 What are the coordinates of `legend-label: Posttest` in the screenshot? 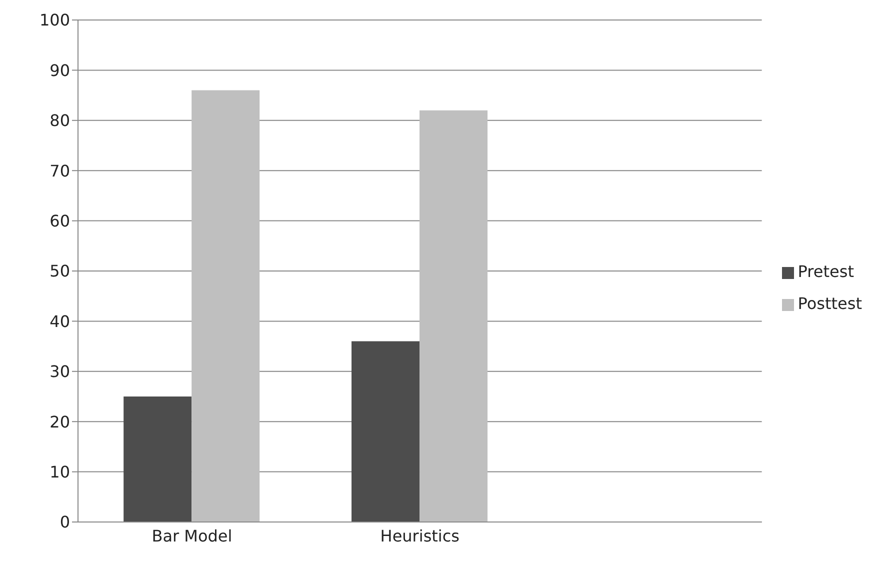 It's located at (830, 303).